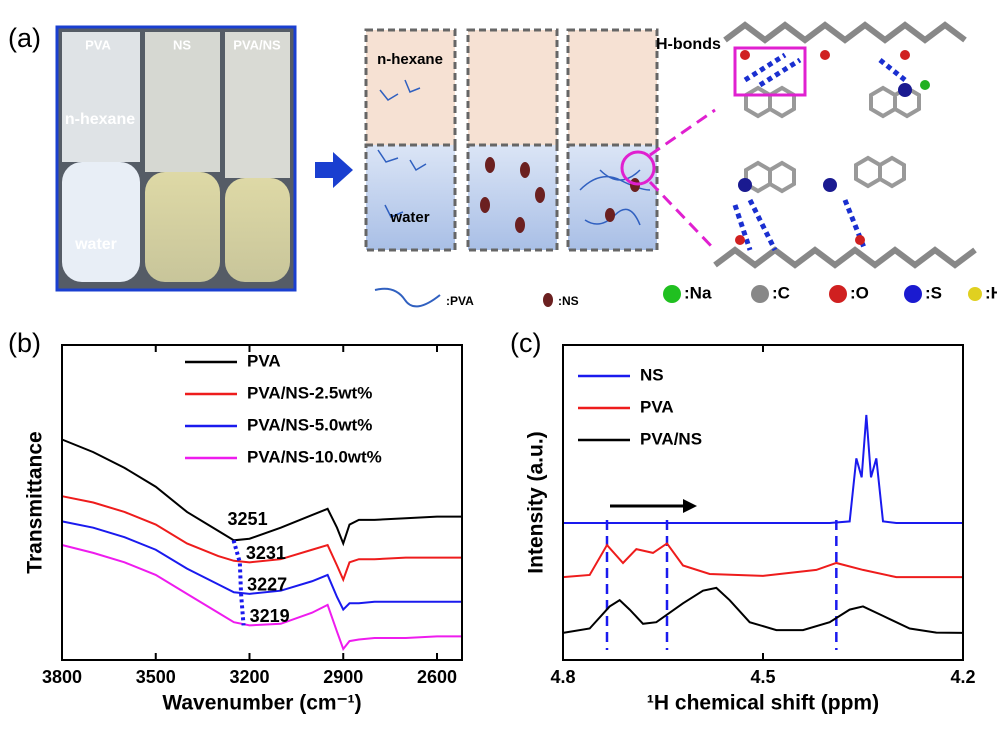 Image resolution: width=997 pixels, height=732 pixels. What do you see at coordinates (314, 456) in the screenshot?
I see `legend-label: PVA/NS-10.0wt%` at bounding box center [314, 456].